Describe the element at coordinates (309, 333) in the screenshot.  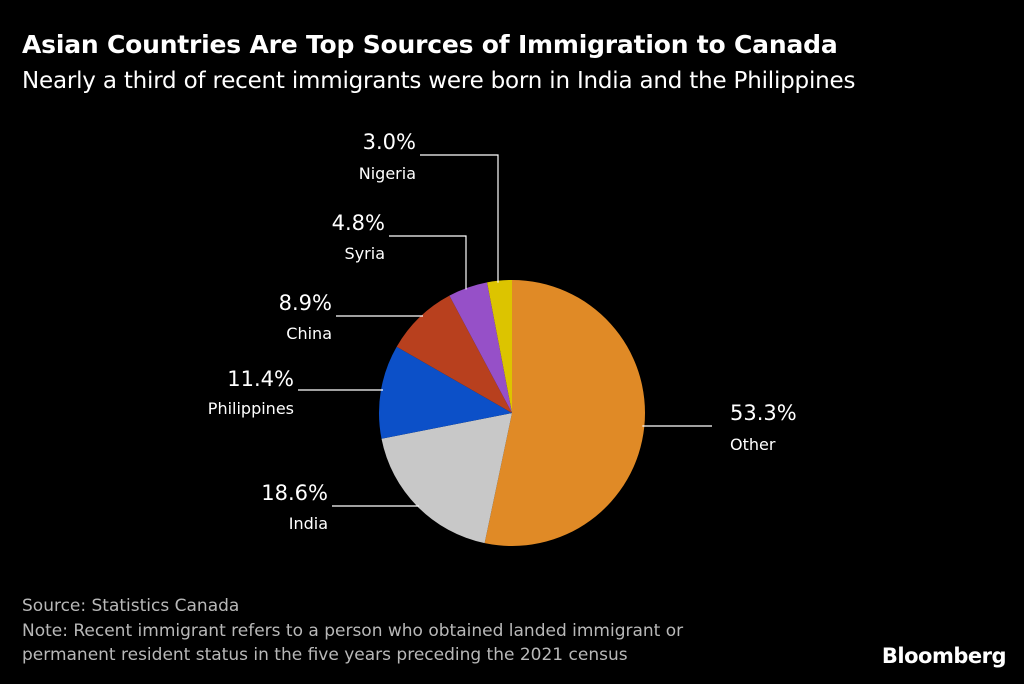
I see `category-label-china: China` at that location.